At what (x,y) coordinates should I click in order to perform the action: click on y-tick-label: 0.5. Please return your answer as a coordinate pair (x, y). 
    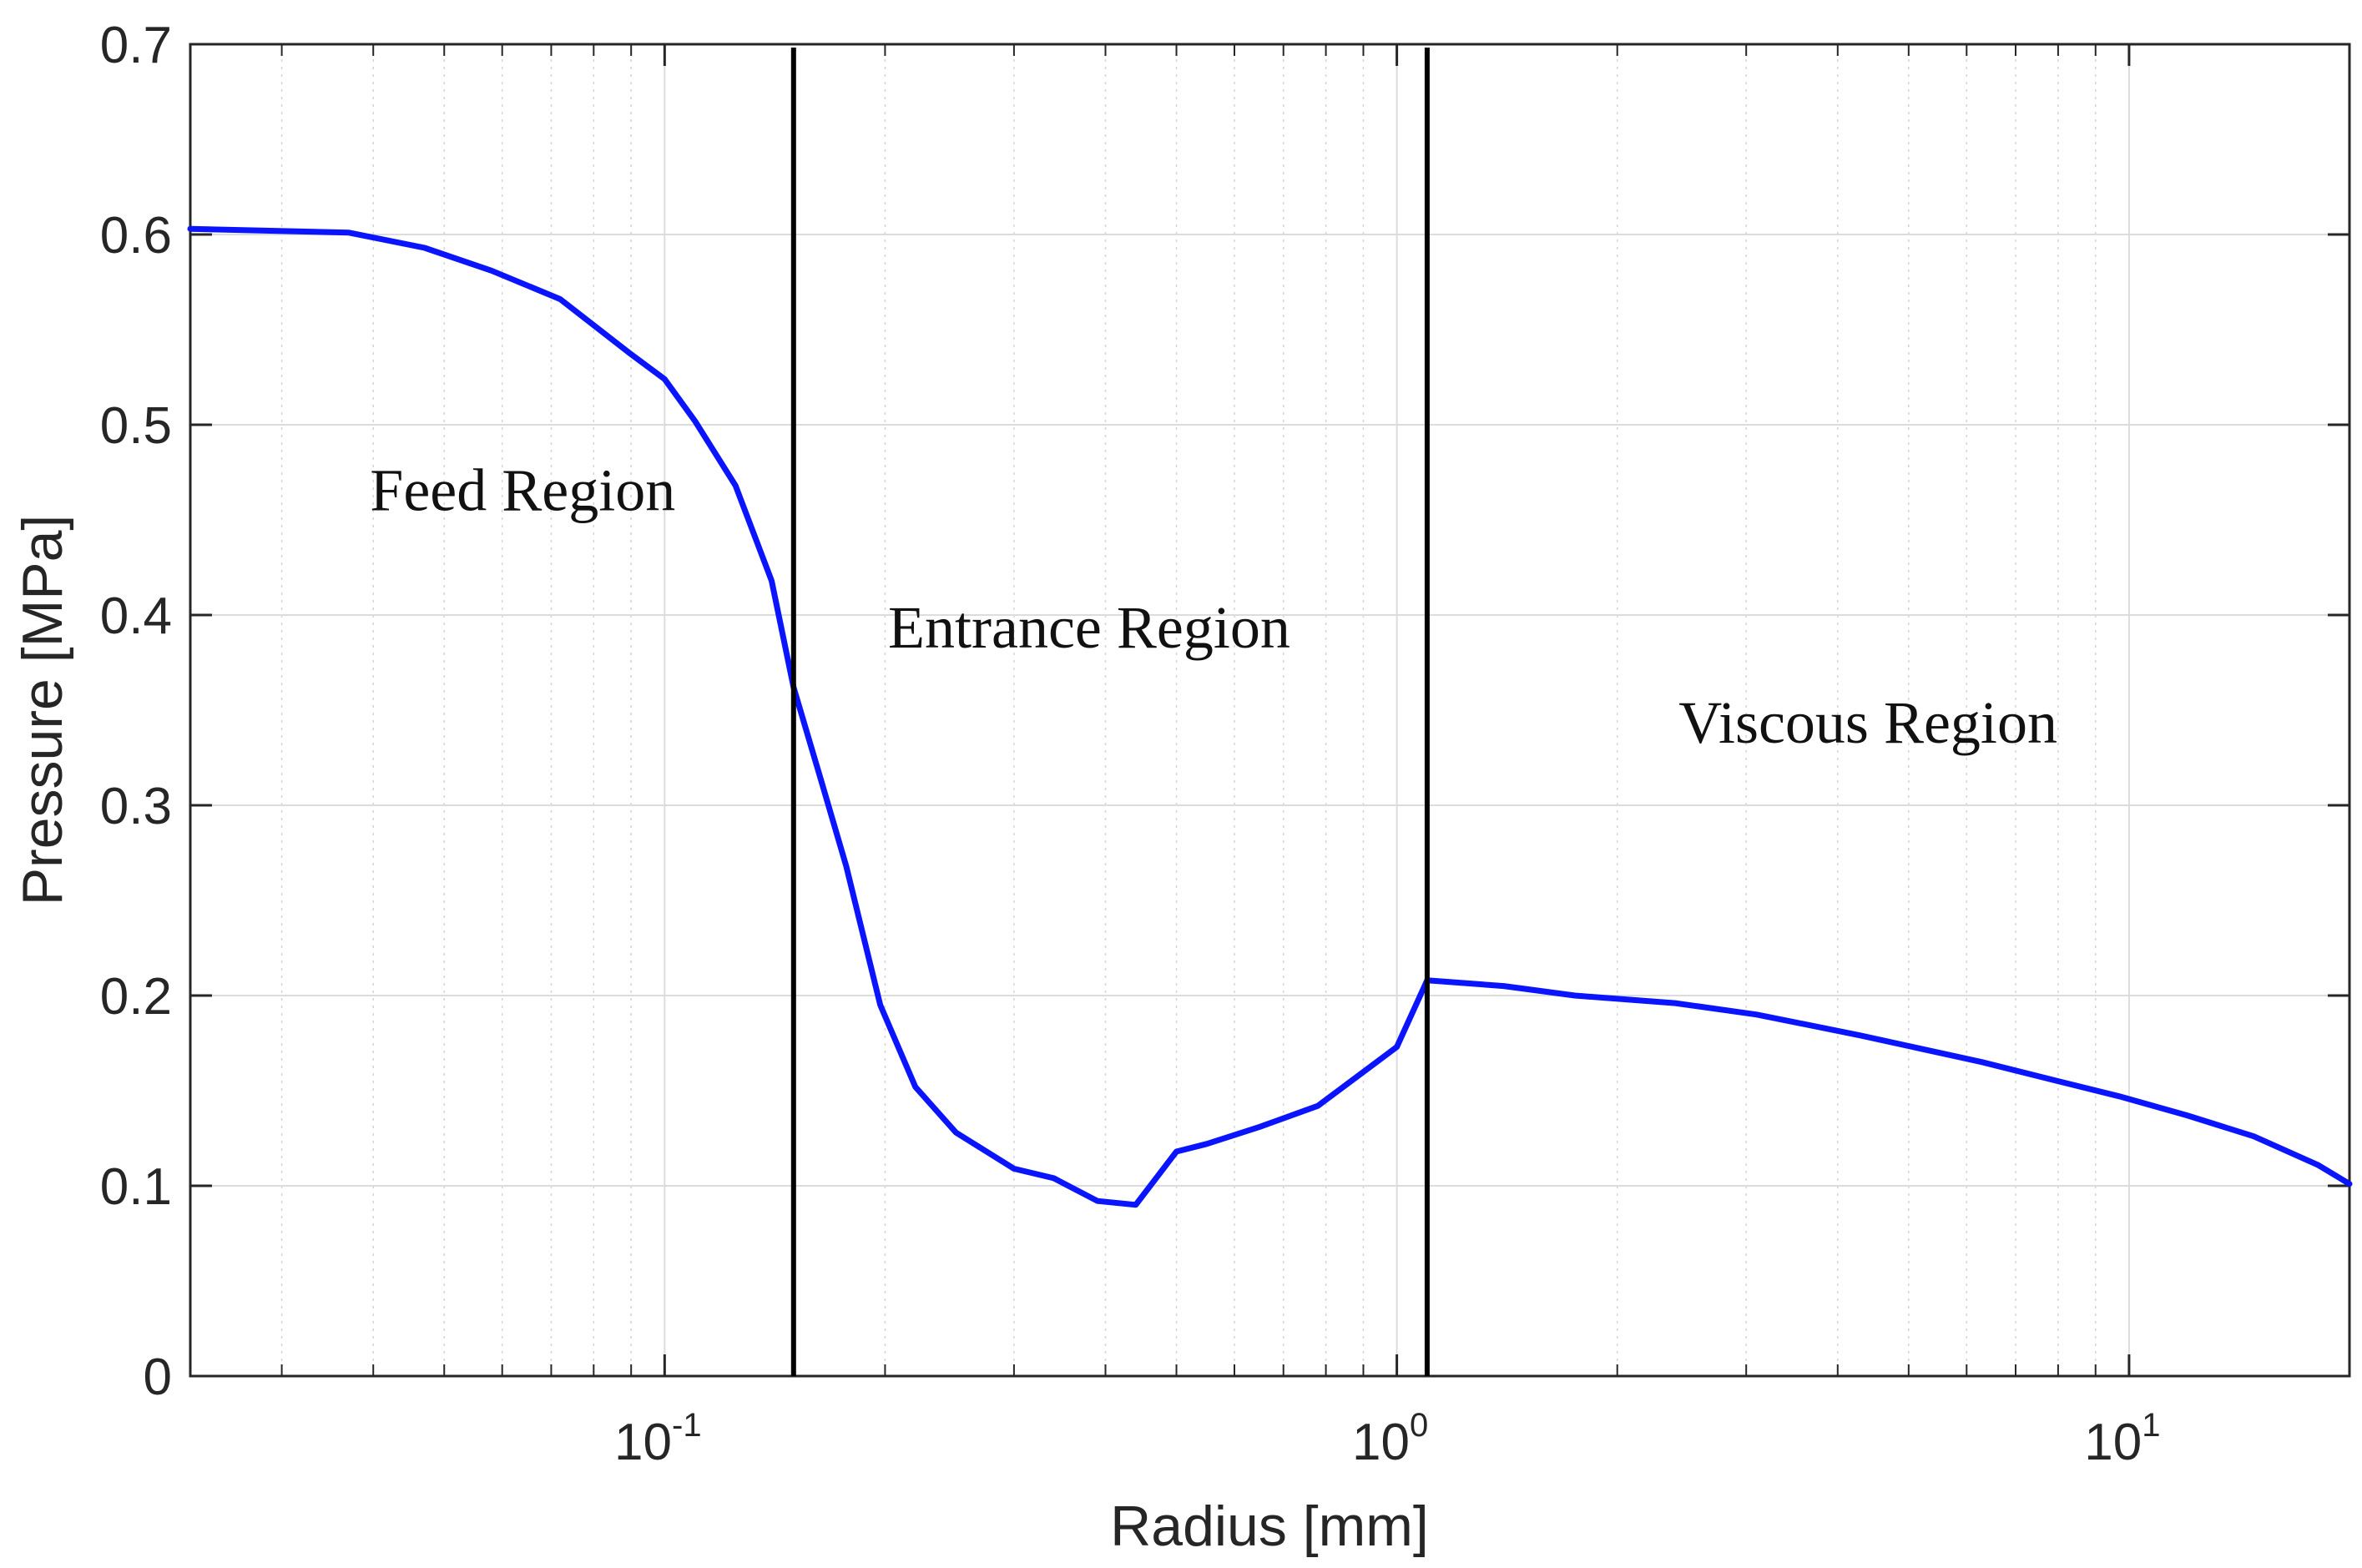
    Looking at the image, I should click on (136, 426).